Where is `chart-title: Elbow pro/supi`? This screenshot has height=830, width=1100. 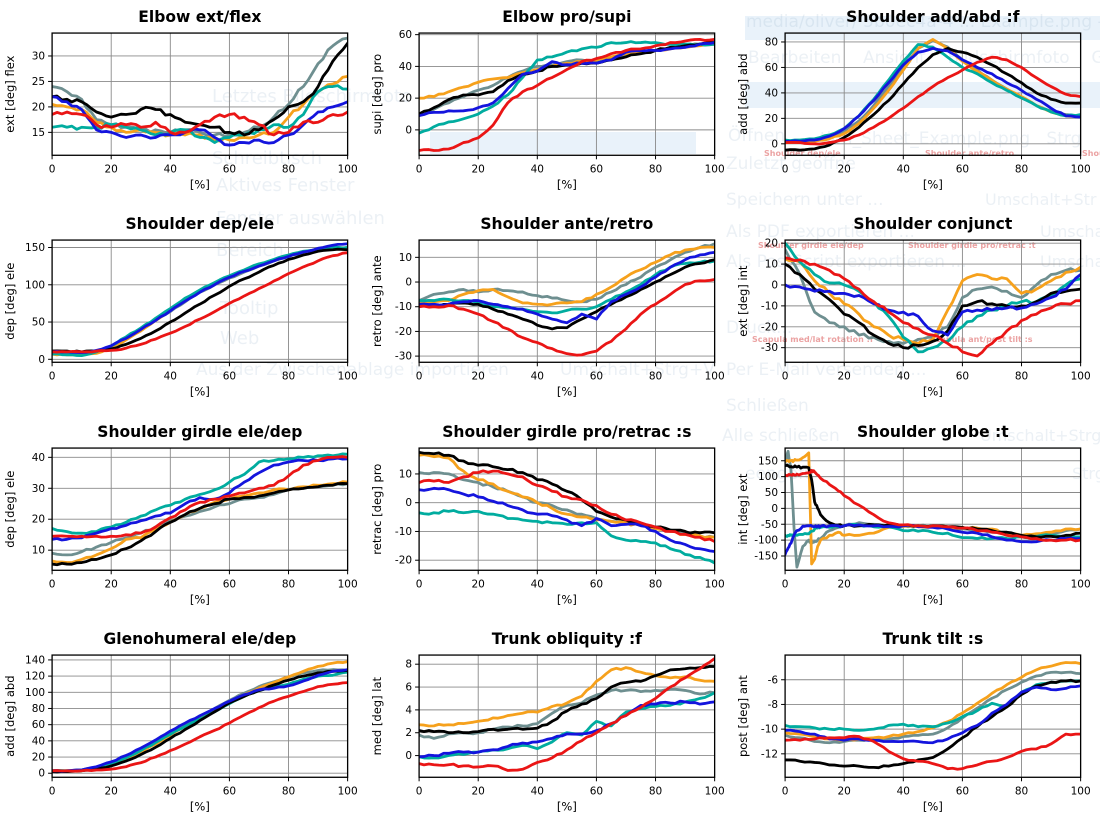 chart-title: Elbow pro/supi is located at coordinates (566, 17).